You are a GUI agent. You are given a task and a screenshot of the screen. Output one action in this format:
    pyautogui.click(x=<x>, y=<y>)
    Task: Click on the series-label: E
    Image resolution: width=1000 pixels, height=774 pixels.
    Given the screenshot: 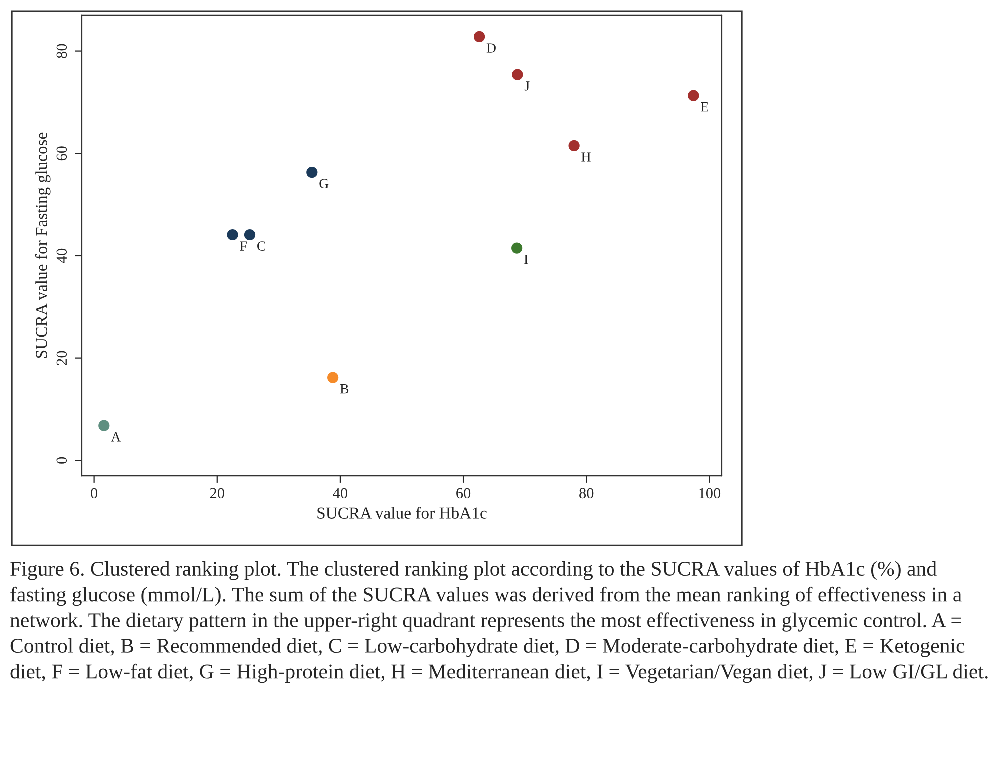 What is the action you would take?
    pyautogui.click(x=704, y=107)
    